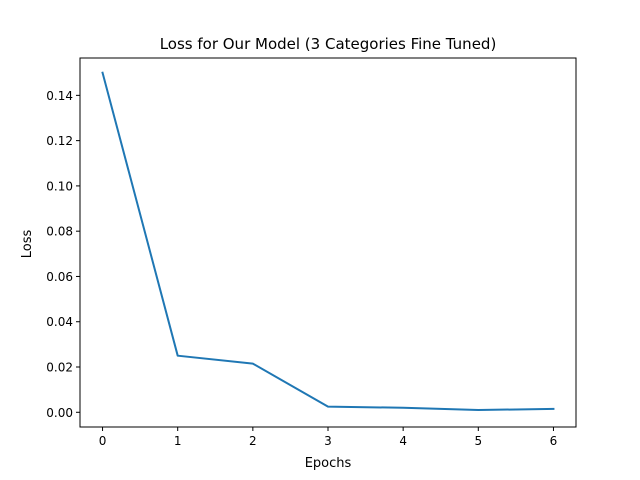  Describe the element at coordinates (59, 141) in the screenshot. I see `y-tick-label: 0.12` at that location.